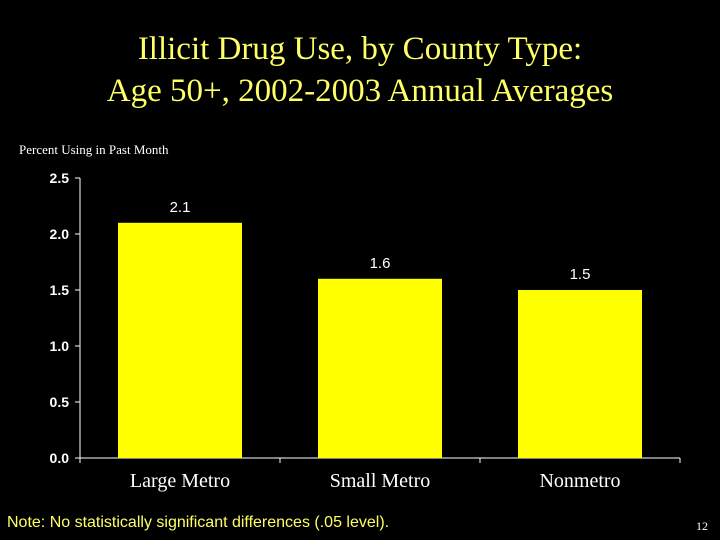  I want to click on x-tick-label: Small Metro, so click(380, 481).